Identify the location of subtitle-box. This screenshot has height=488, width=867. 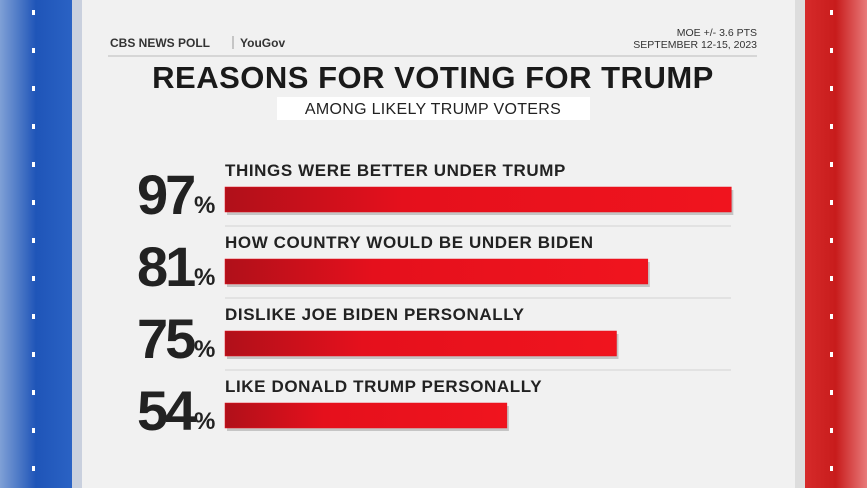
(433, 108).